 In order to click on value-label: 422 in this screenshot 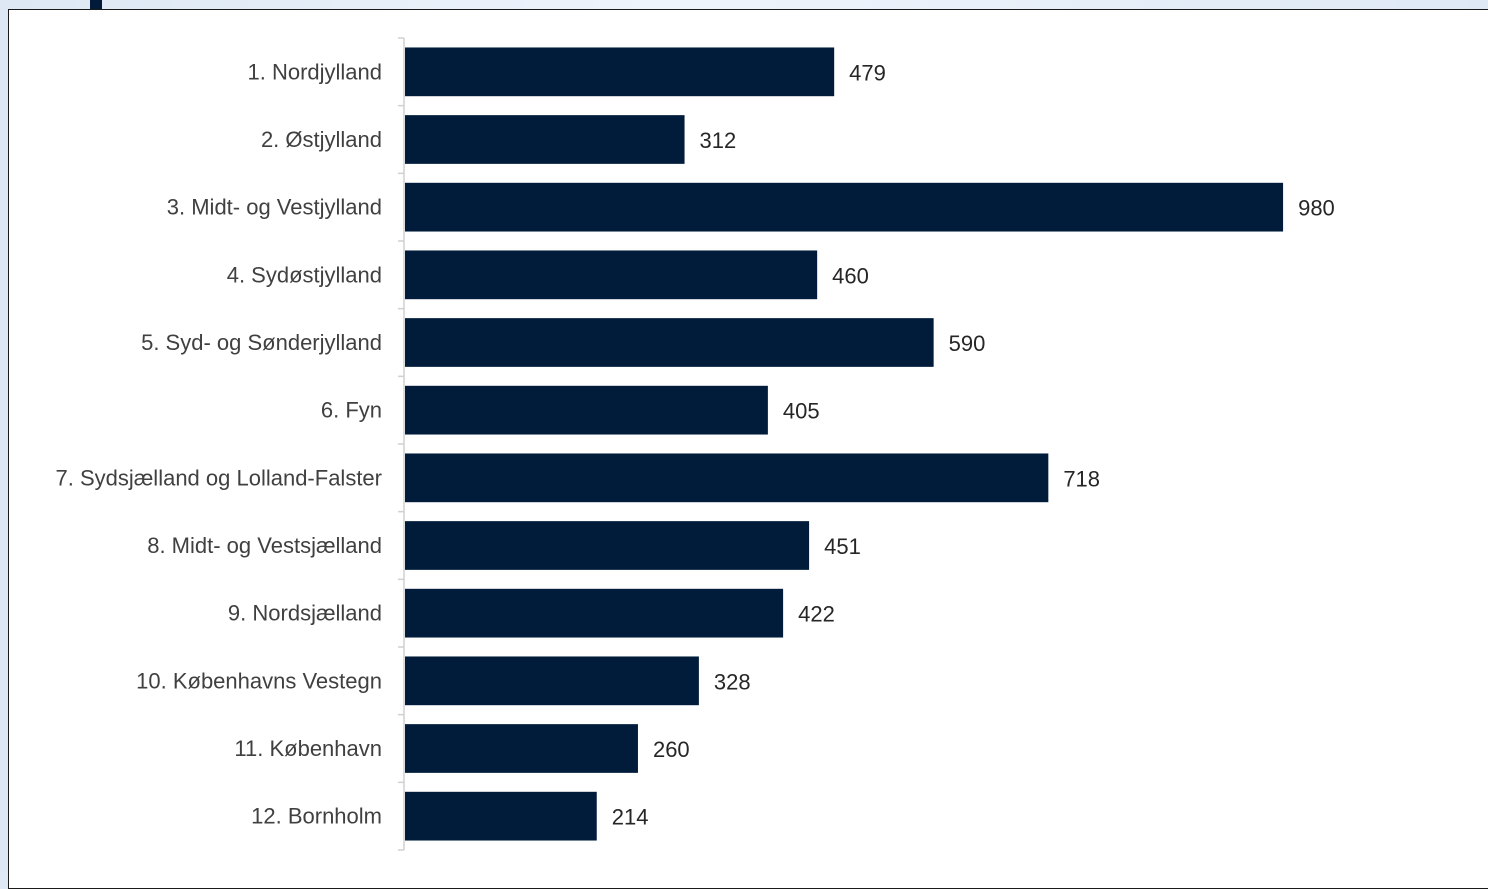, I will do `click(816, 614)`.